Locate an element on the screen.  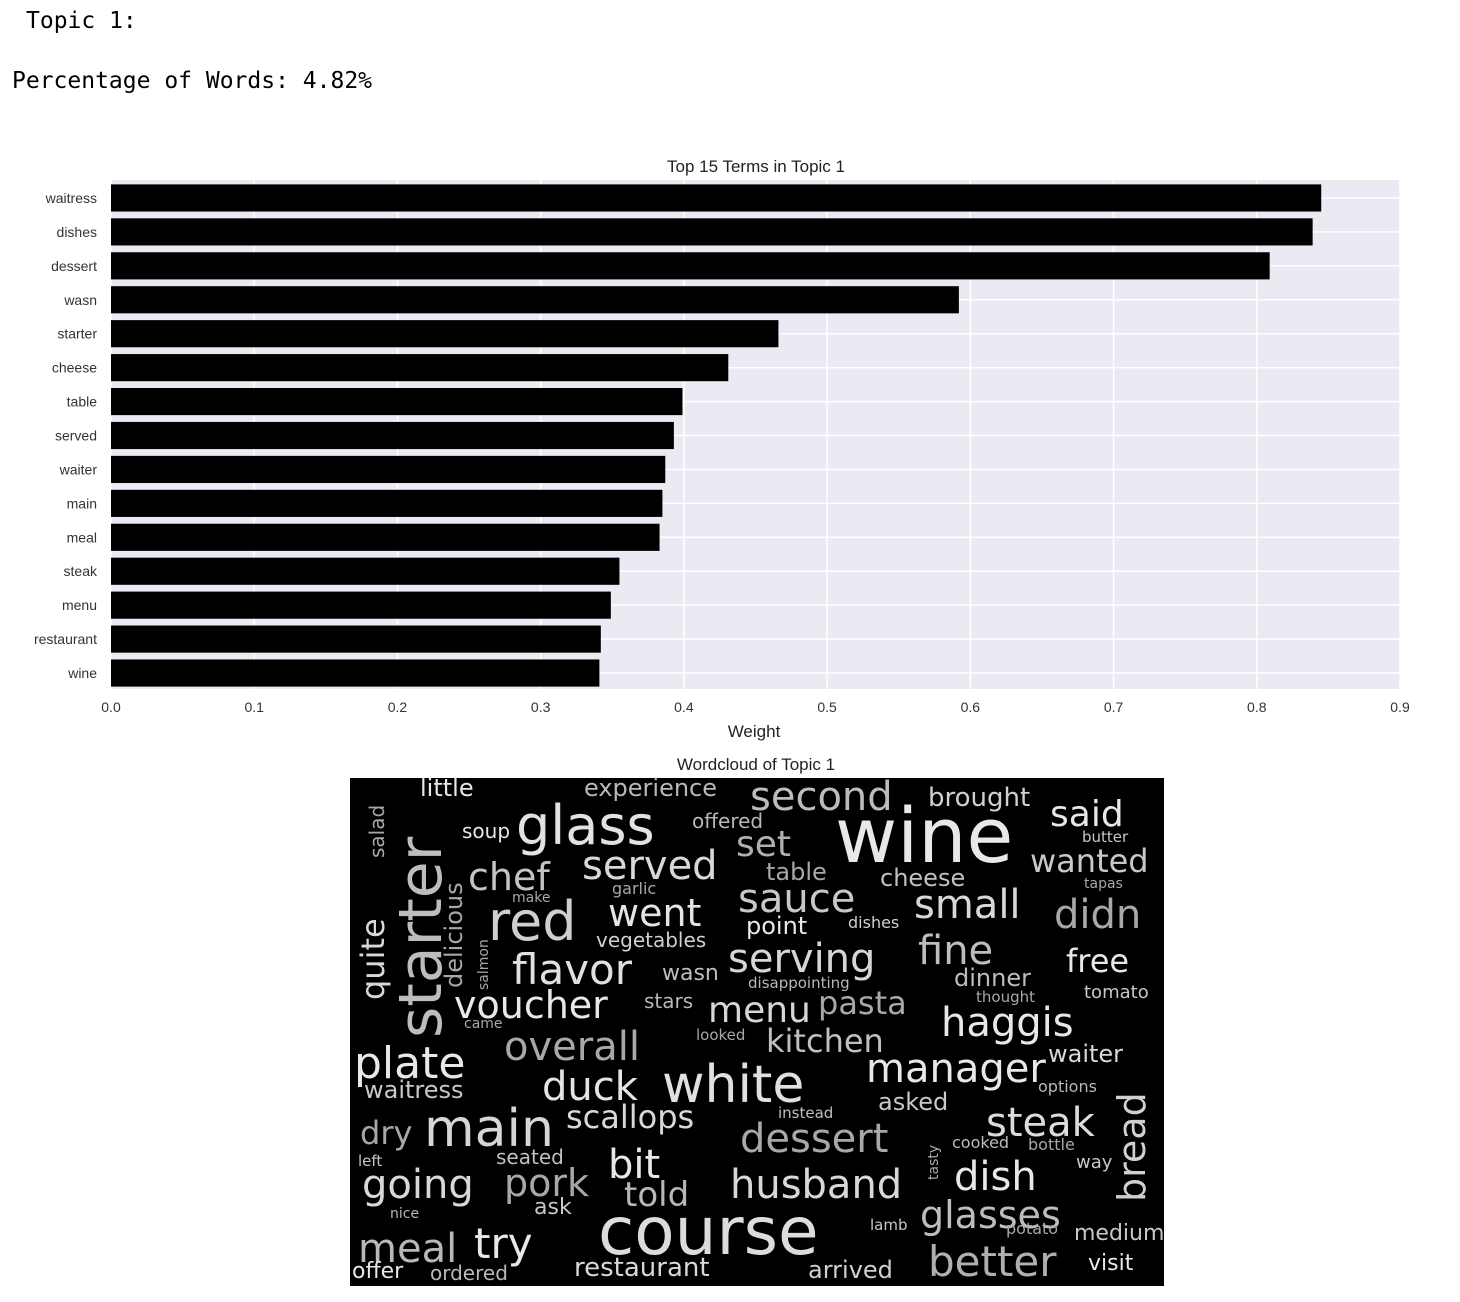
x-tick-label: 0.7 is located at coordinates (1114, 707).